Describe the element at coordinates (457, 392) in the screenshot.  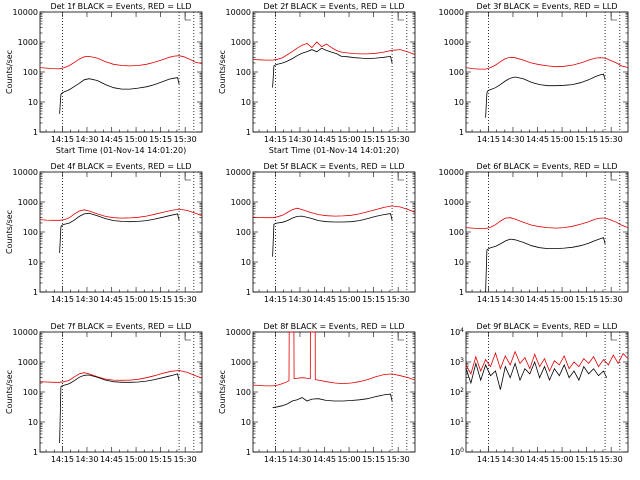
I see `y-tick-label: 10²` at that location.